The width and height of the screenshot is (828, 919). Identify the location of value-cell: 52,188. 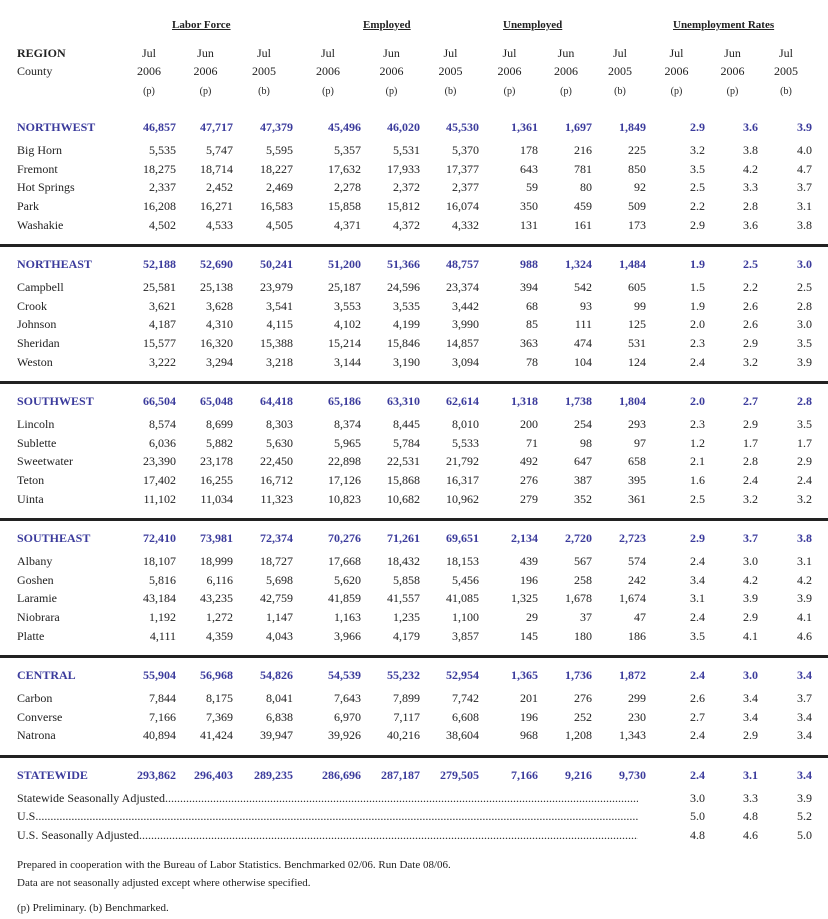
(159, 263).